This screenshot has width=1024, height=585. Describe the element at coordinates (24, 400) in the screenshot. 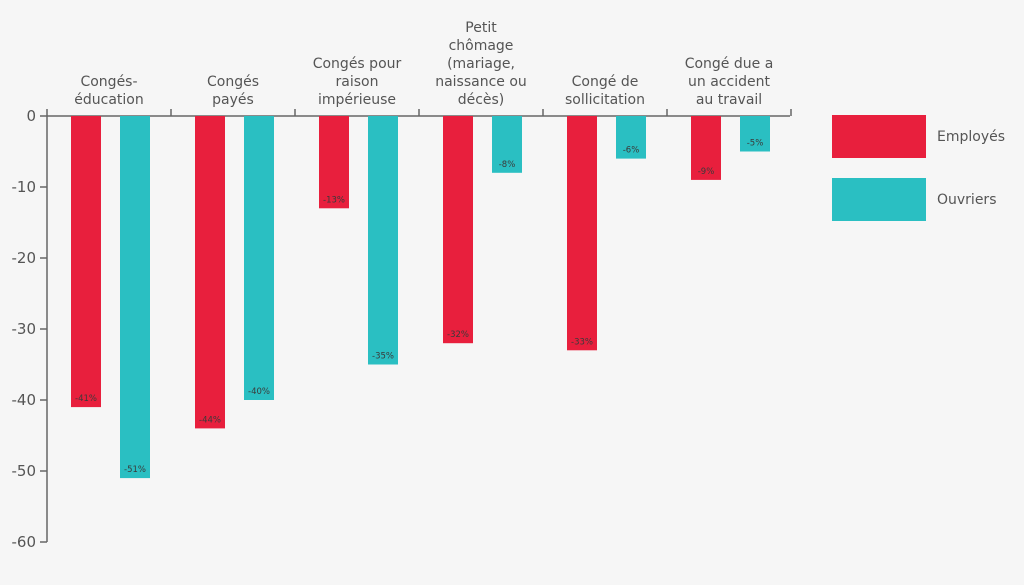

I see `y-tick-label: -40` at that location.